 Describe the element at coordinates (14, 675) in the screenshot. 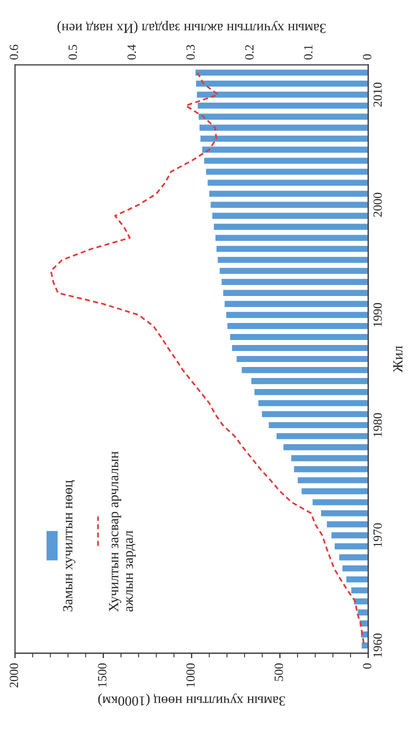

I see `x-tick-label: 2000` at that location.